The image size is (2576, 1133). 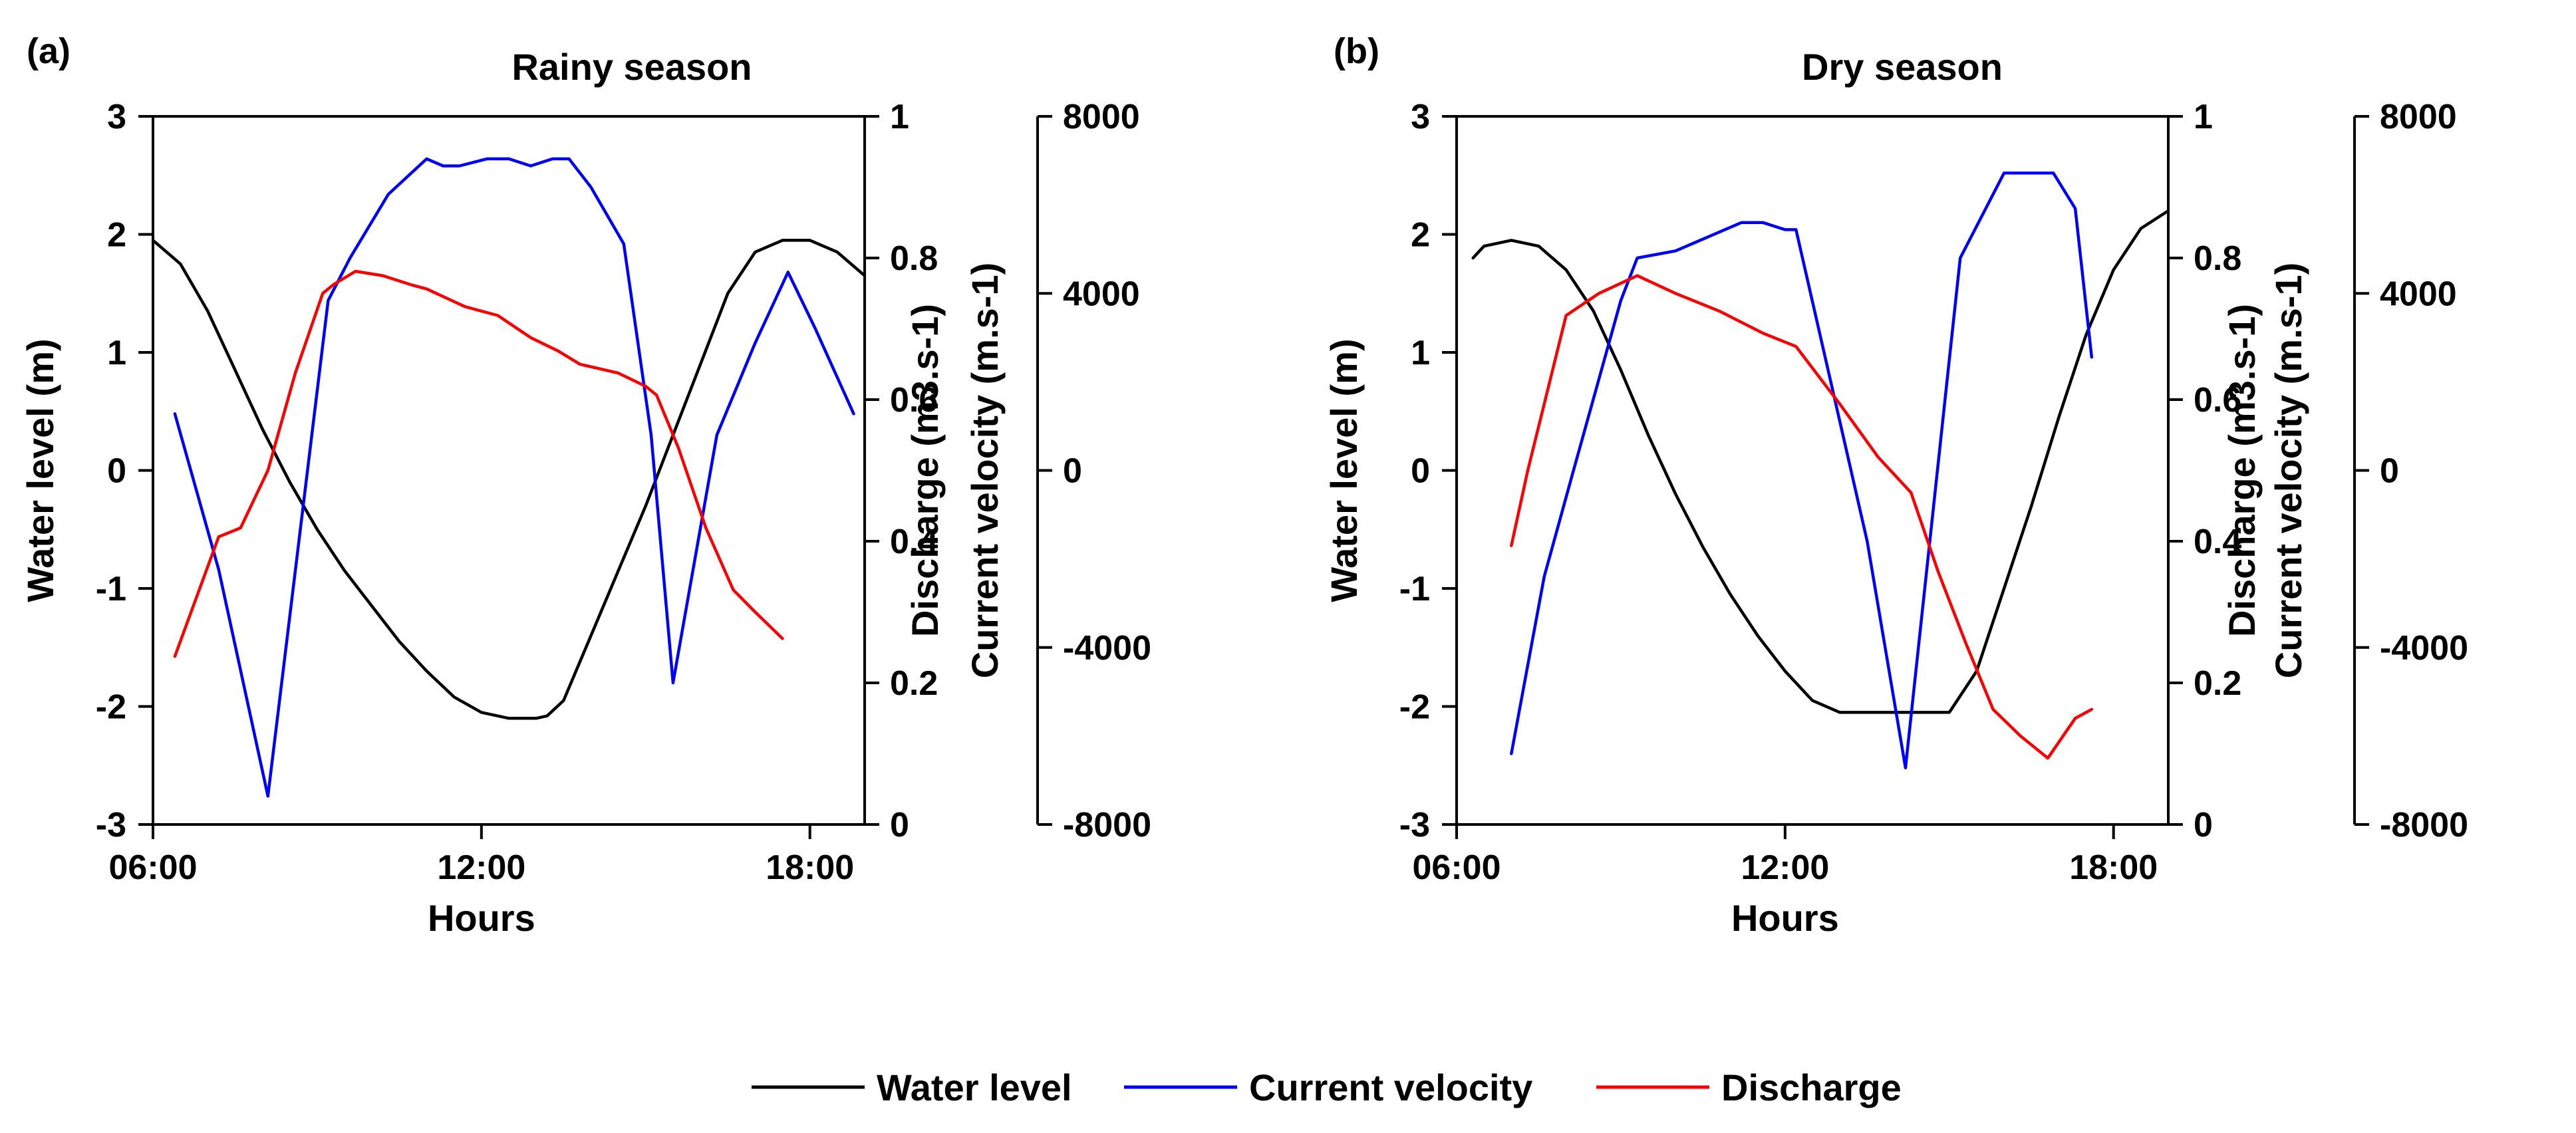 What do you see at coordinates (1902, 67) in the screenshot?
I see `panel-title: Dry season` at bounding box center [1902, 67].